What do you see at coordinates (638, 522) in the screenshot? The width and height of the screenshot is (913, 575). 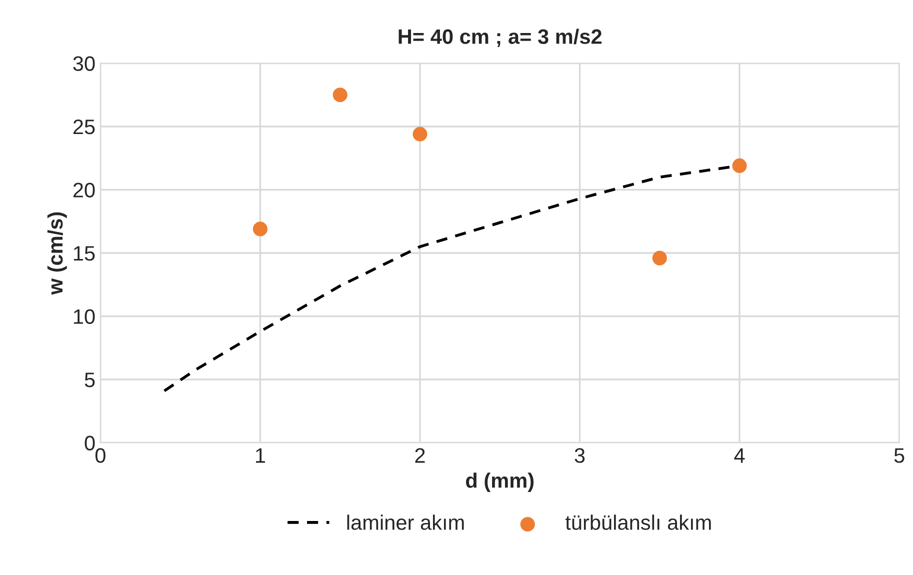 I see `legend-label: türbülanslı akım` at bounding box center [638, 522].